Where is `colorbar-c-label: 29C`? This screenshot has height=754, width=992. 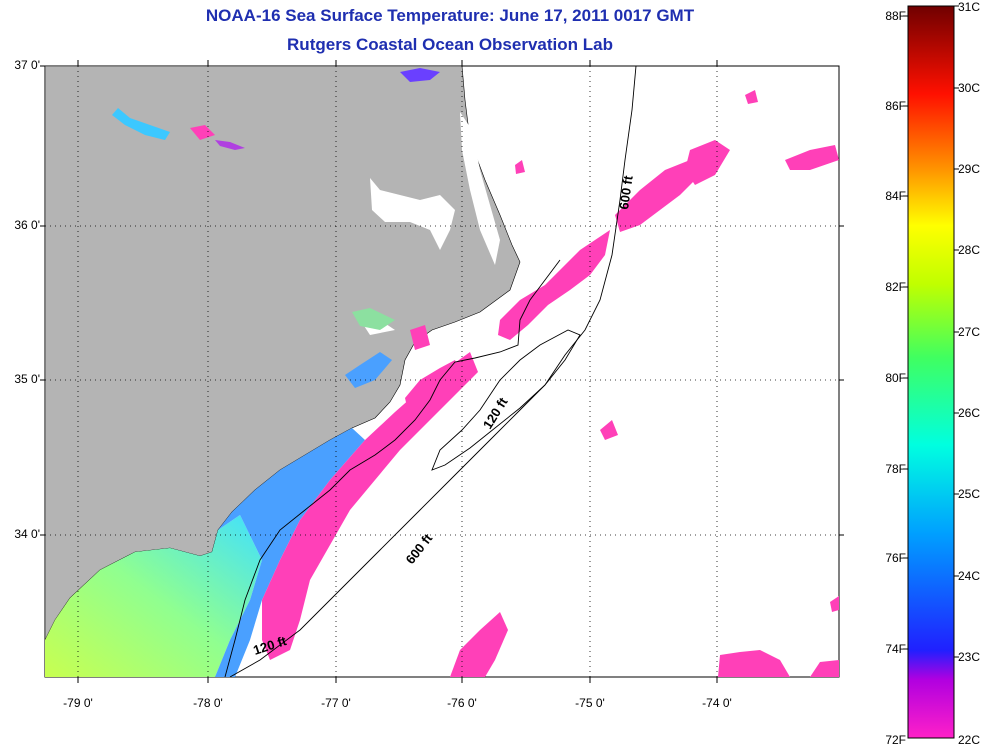 colorbar-c-label: 29C is located at coordinates (969, 169).